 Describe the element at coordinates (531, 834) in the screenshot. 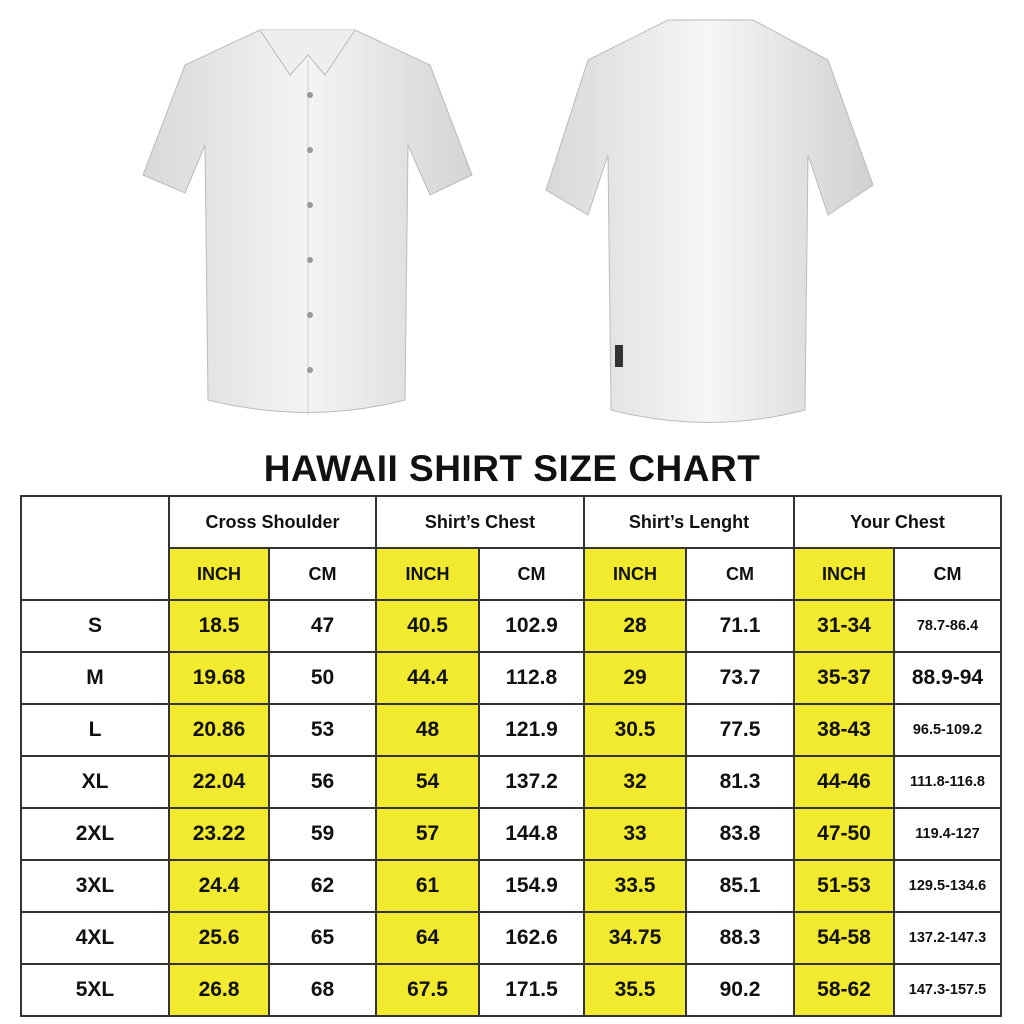

I see `table-cell: 144.8` at that location.